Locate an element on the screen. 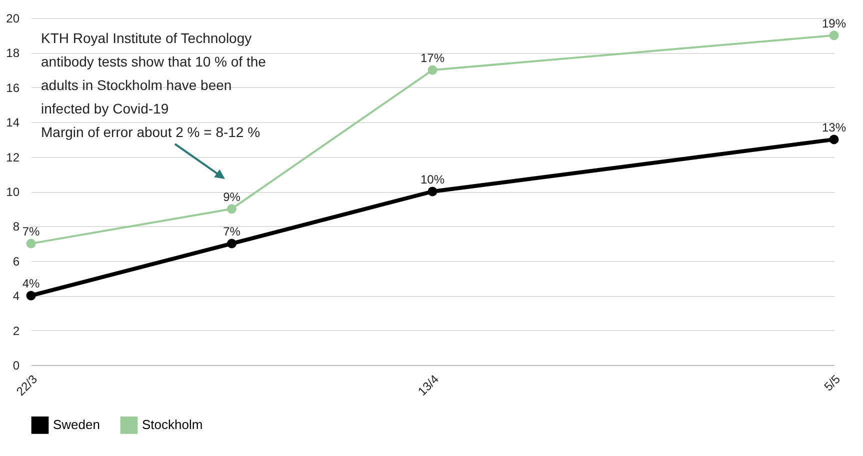 The height and width of the screenshot is (456, 863). y-tick-label: 6 is located at coordinates (16, 261).